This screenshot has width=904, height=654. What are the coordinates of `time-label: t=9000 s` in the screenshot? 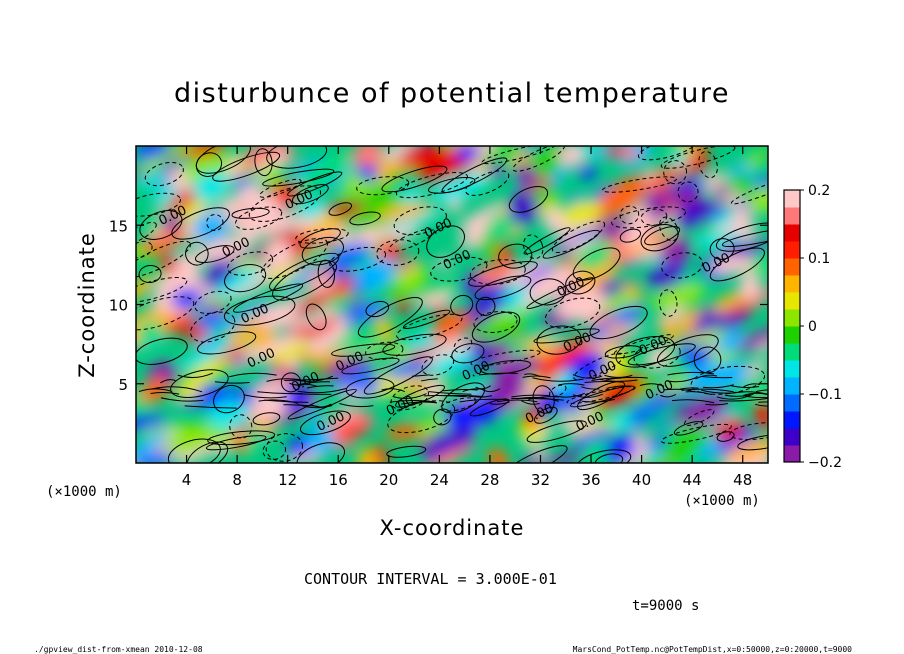 It's located at (665, 606).